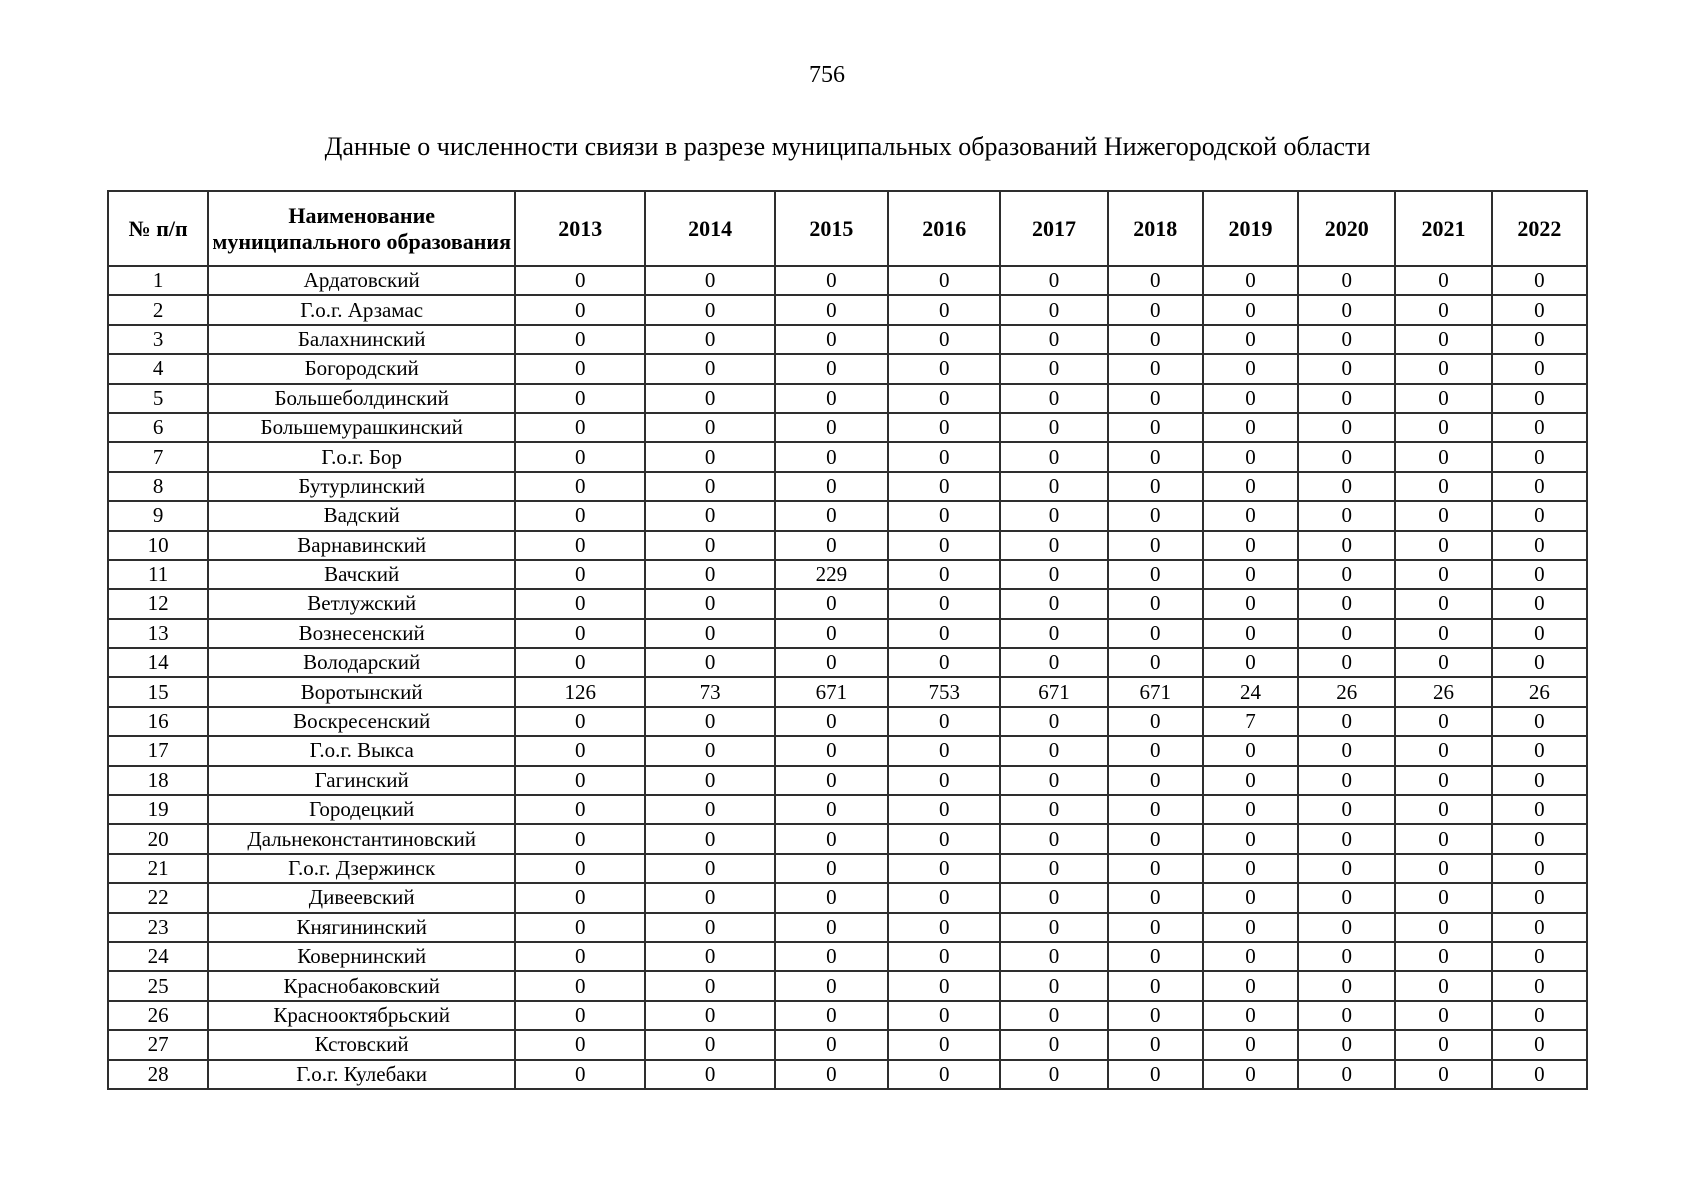  Describe the element at coordinates (710, 228) in the screenshot. I see `col-header-year: 2014` at that location.